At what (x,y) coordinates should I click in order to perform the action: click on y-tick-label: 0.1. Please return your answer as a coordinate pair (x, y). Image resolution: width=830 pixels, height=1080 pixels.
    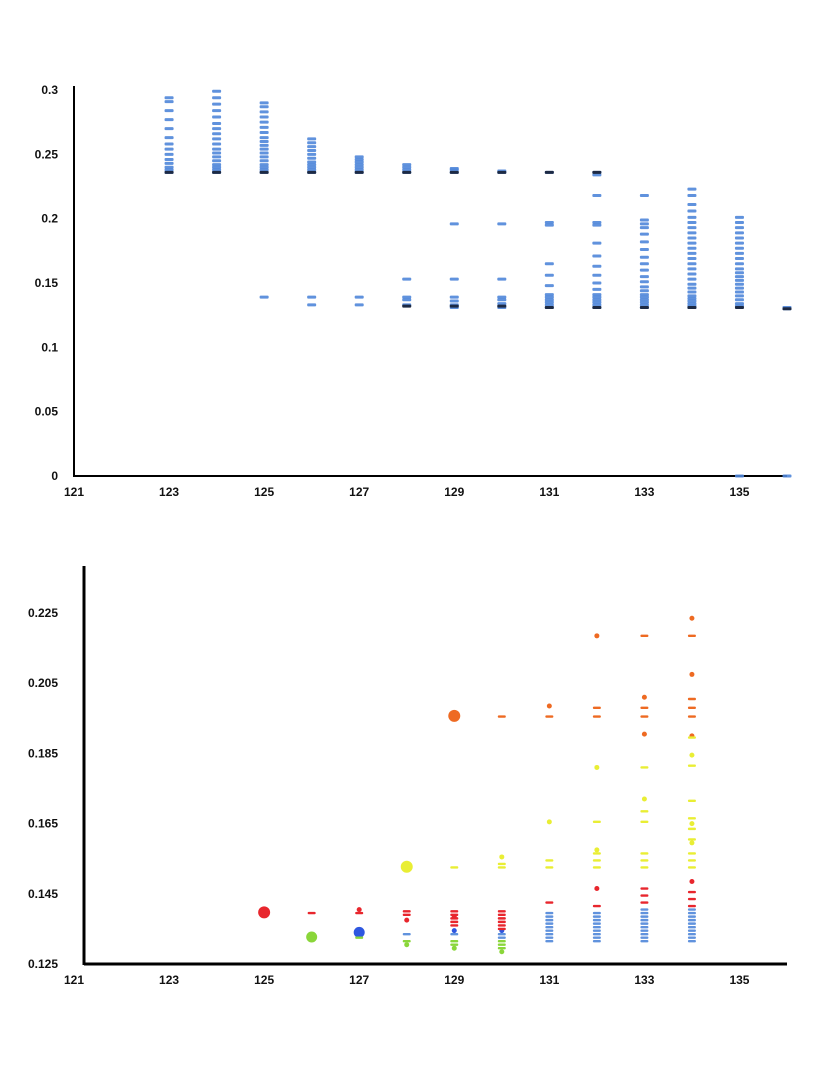
    Looking at the image, I should click on (49, 347).